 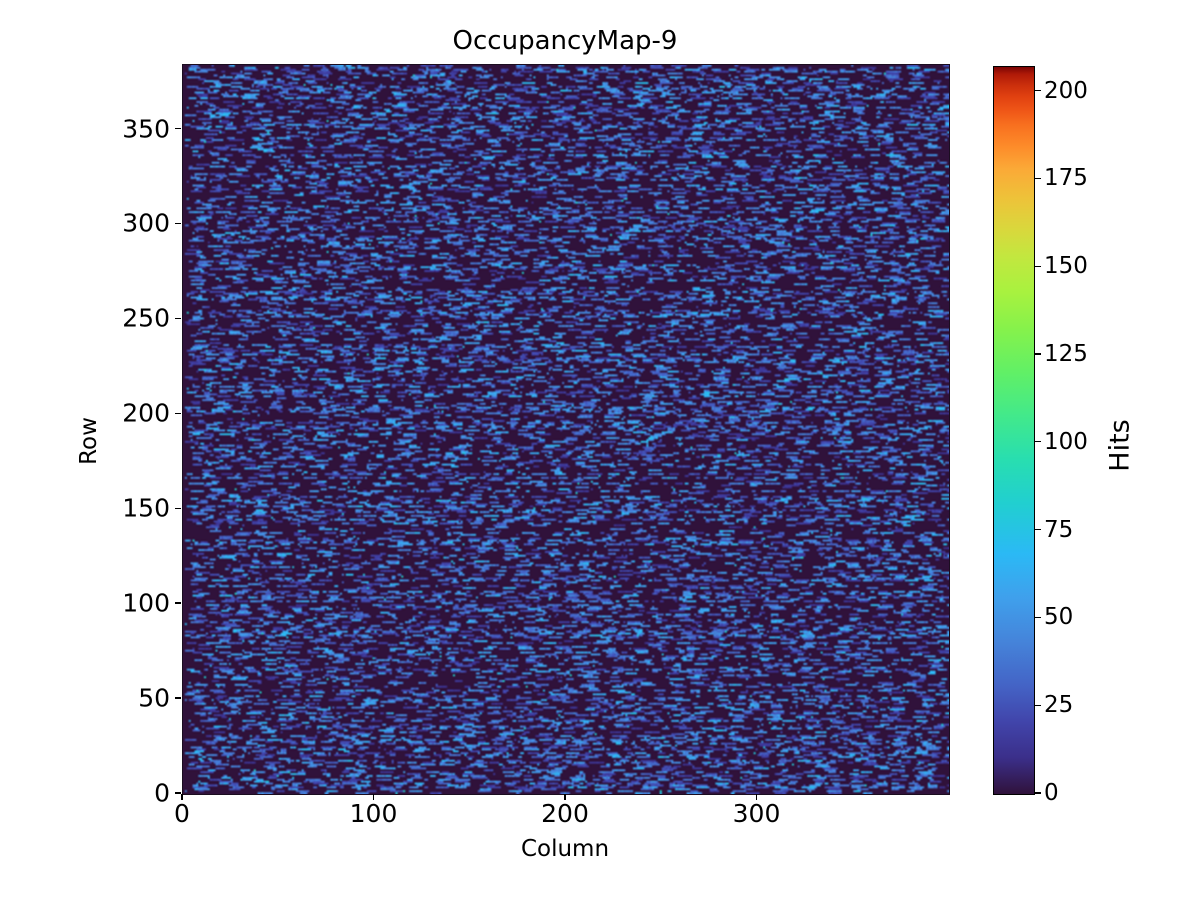 I want to click on y-tick-label: 200, so click(x=146, y=413).